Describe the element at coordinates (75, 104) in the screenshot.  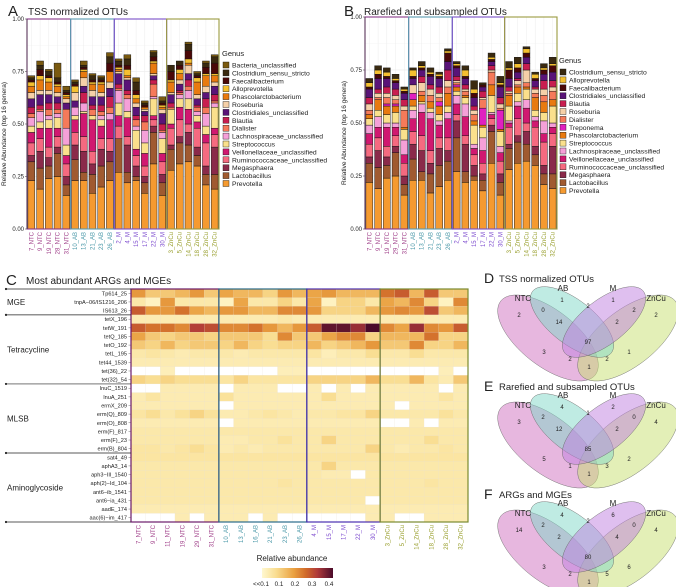
I see `bar-segment-Clostridiales_unclassified` at that location.